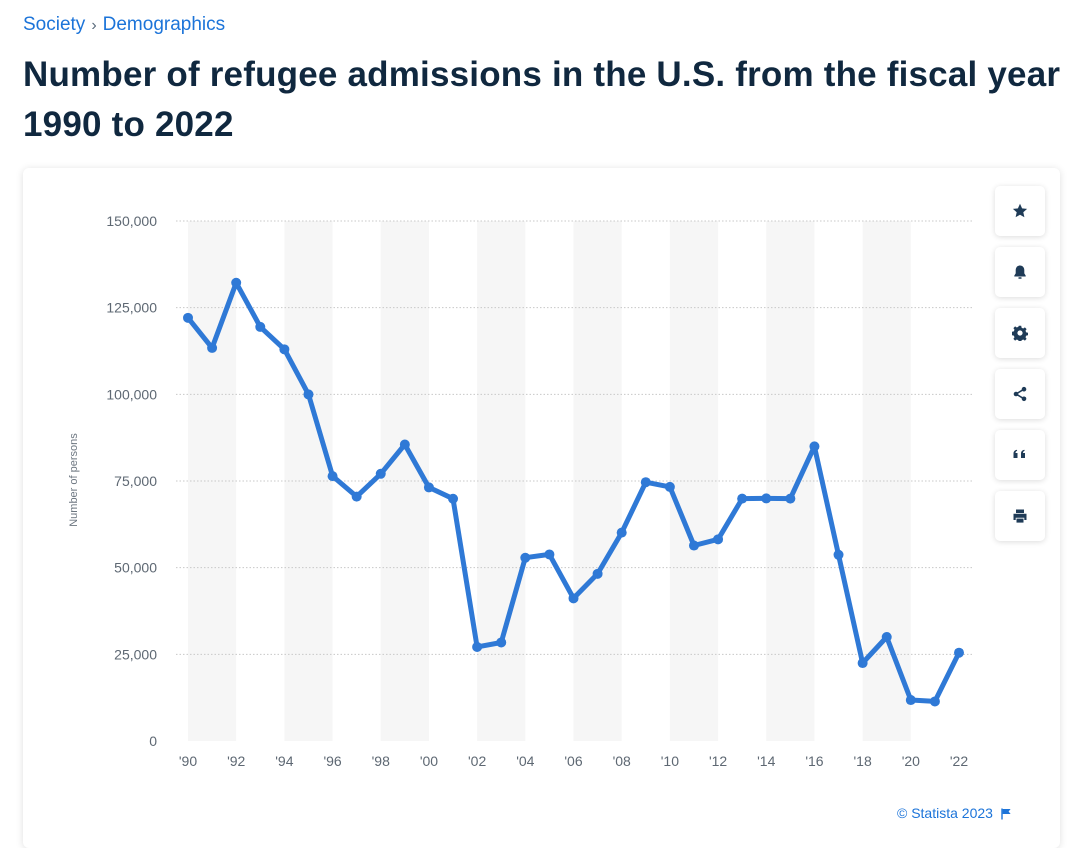 This screenshot has width=1080, height=848. I want to click on data-point-2004, so click(525, 557).